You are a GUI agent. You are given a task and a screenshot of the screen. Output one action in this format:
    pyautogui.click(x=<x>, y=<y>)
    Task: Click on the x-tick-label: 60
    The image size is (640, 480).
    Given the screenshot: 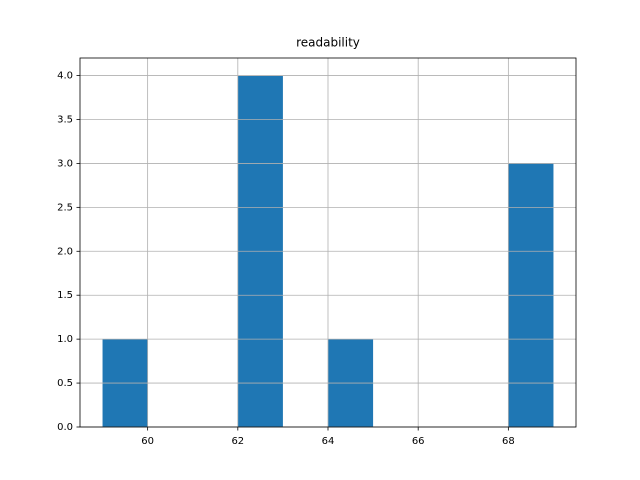 What is the action you would take?
    pyautogui.click(x=147, y=441)
    